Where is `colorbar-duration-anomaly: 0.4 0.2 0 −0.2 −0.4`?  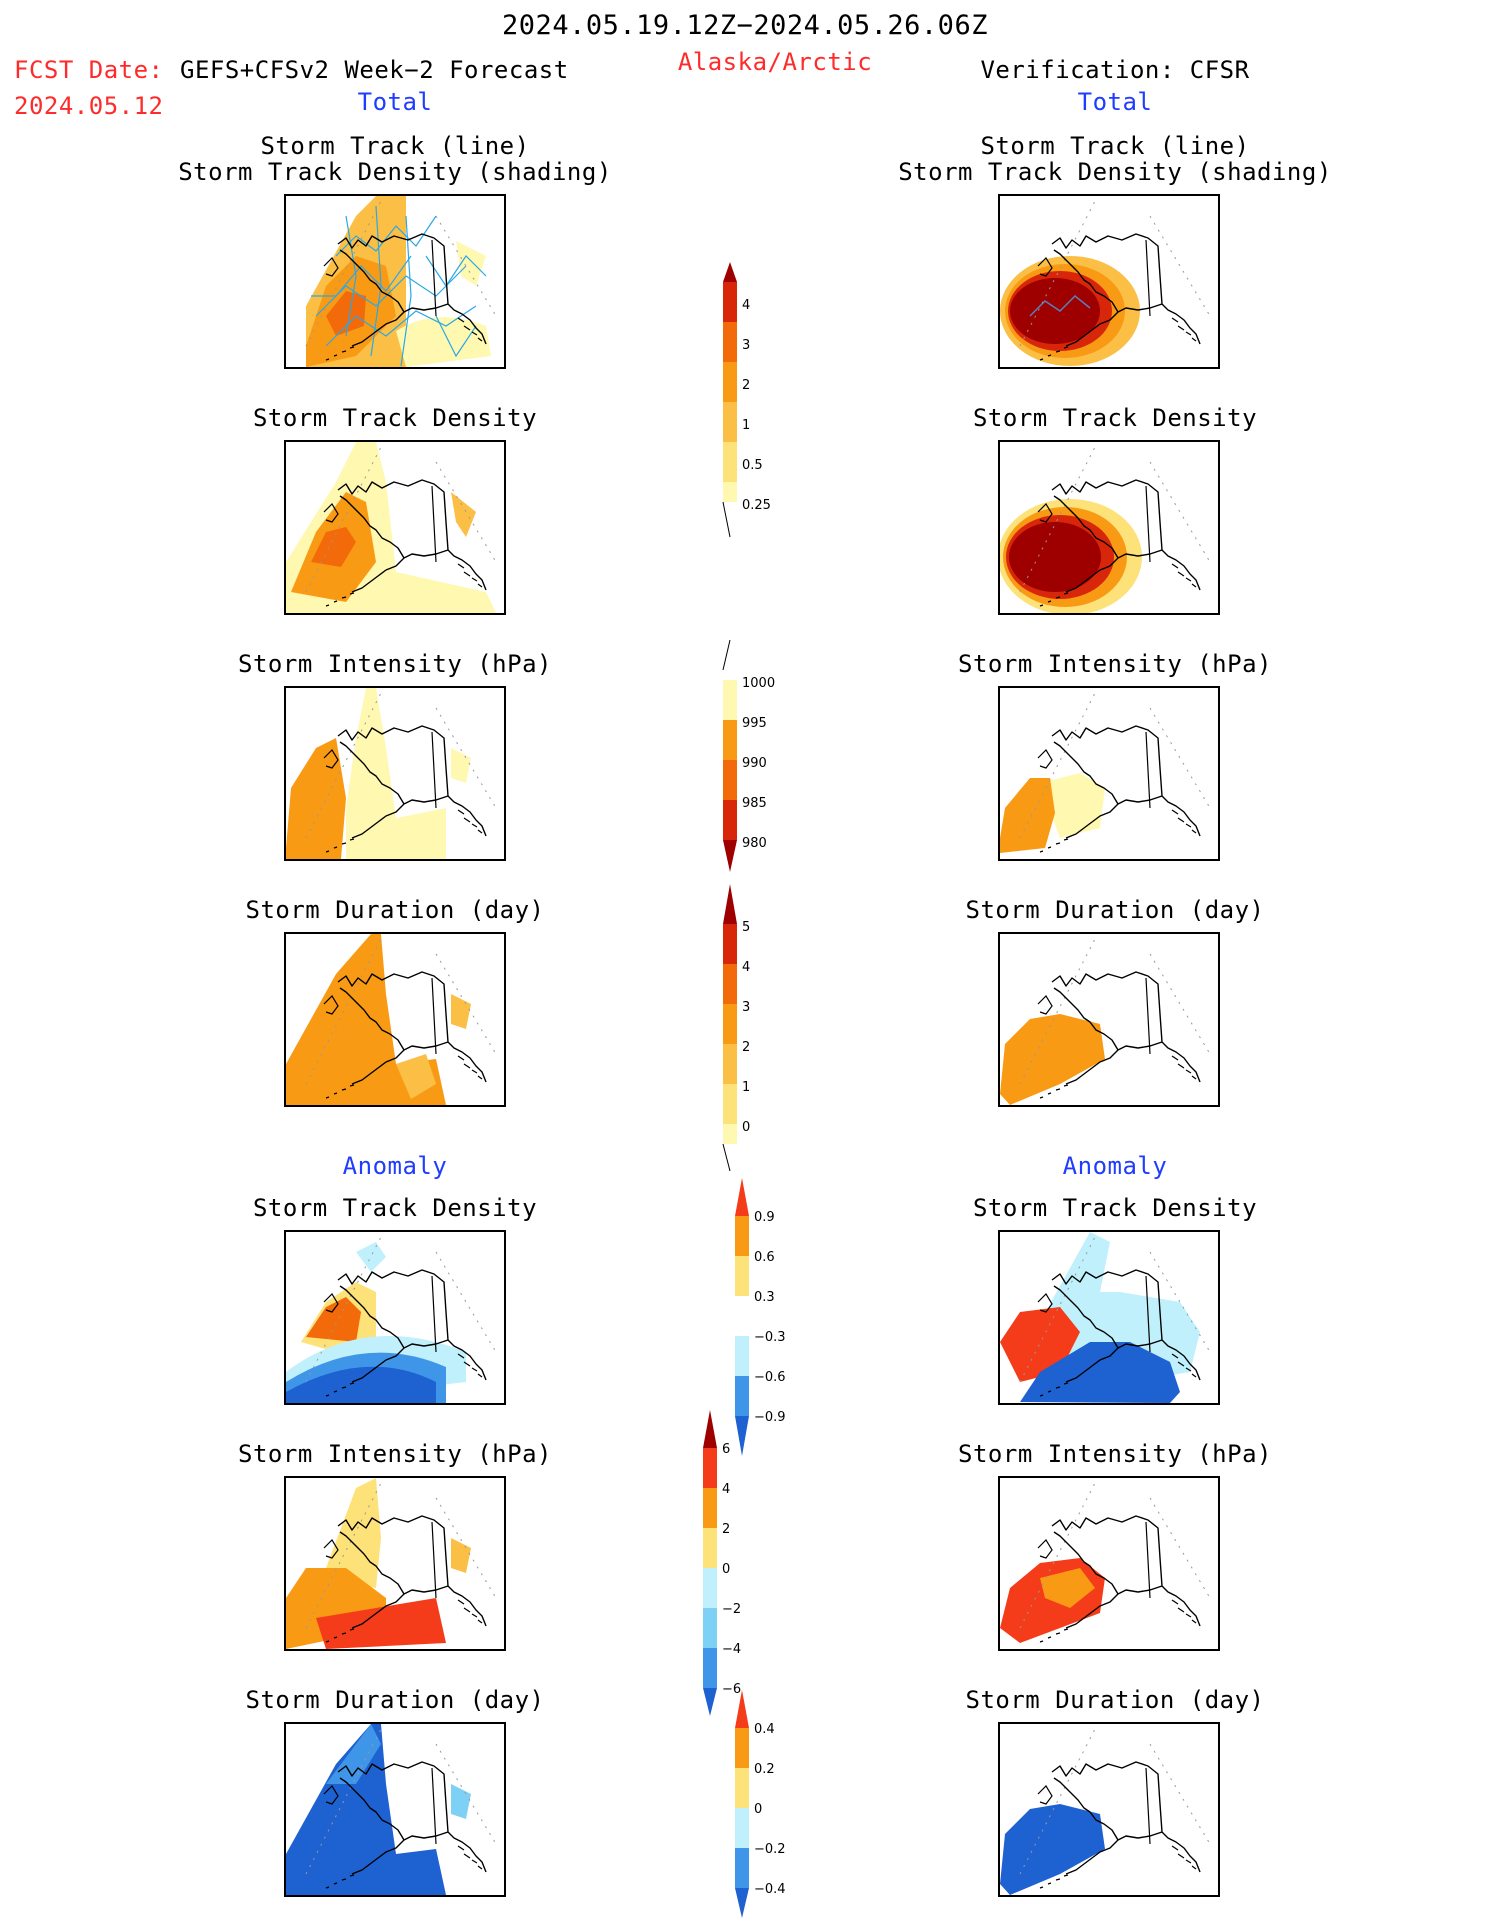
colorbar-duration-anomaly: 0.4 0.2 0 −0.2 −0.4 is located at coordinates (760, 1804).